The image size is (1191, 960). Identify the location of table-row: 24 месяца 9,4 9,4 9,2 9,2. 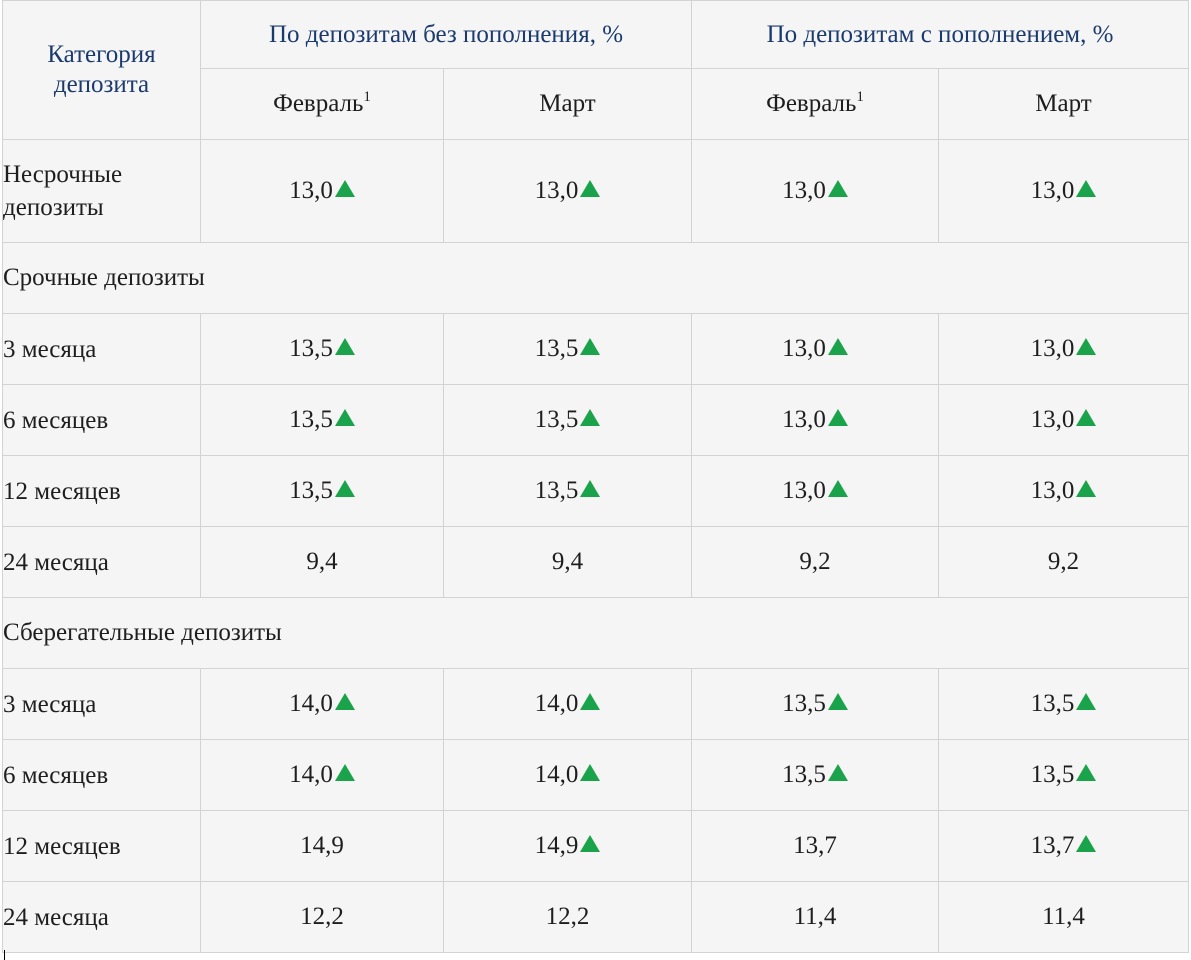
(595, 562).